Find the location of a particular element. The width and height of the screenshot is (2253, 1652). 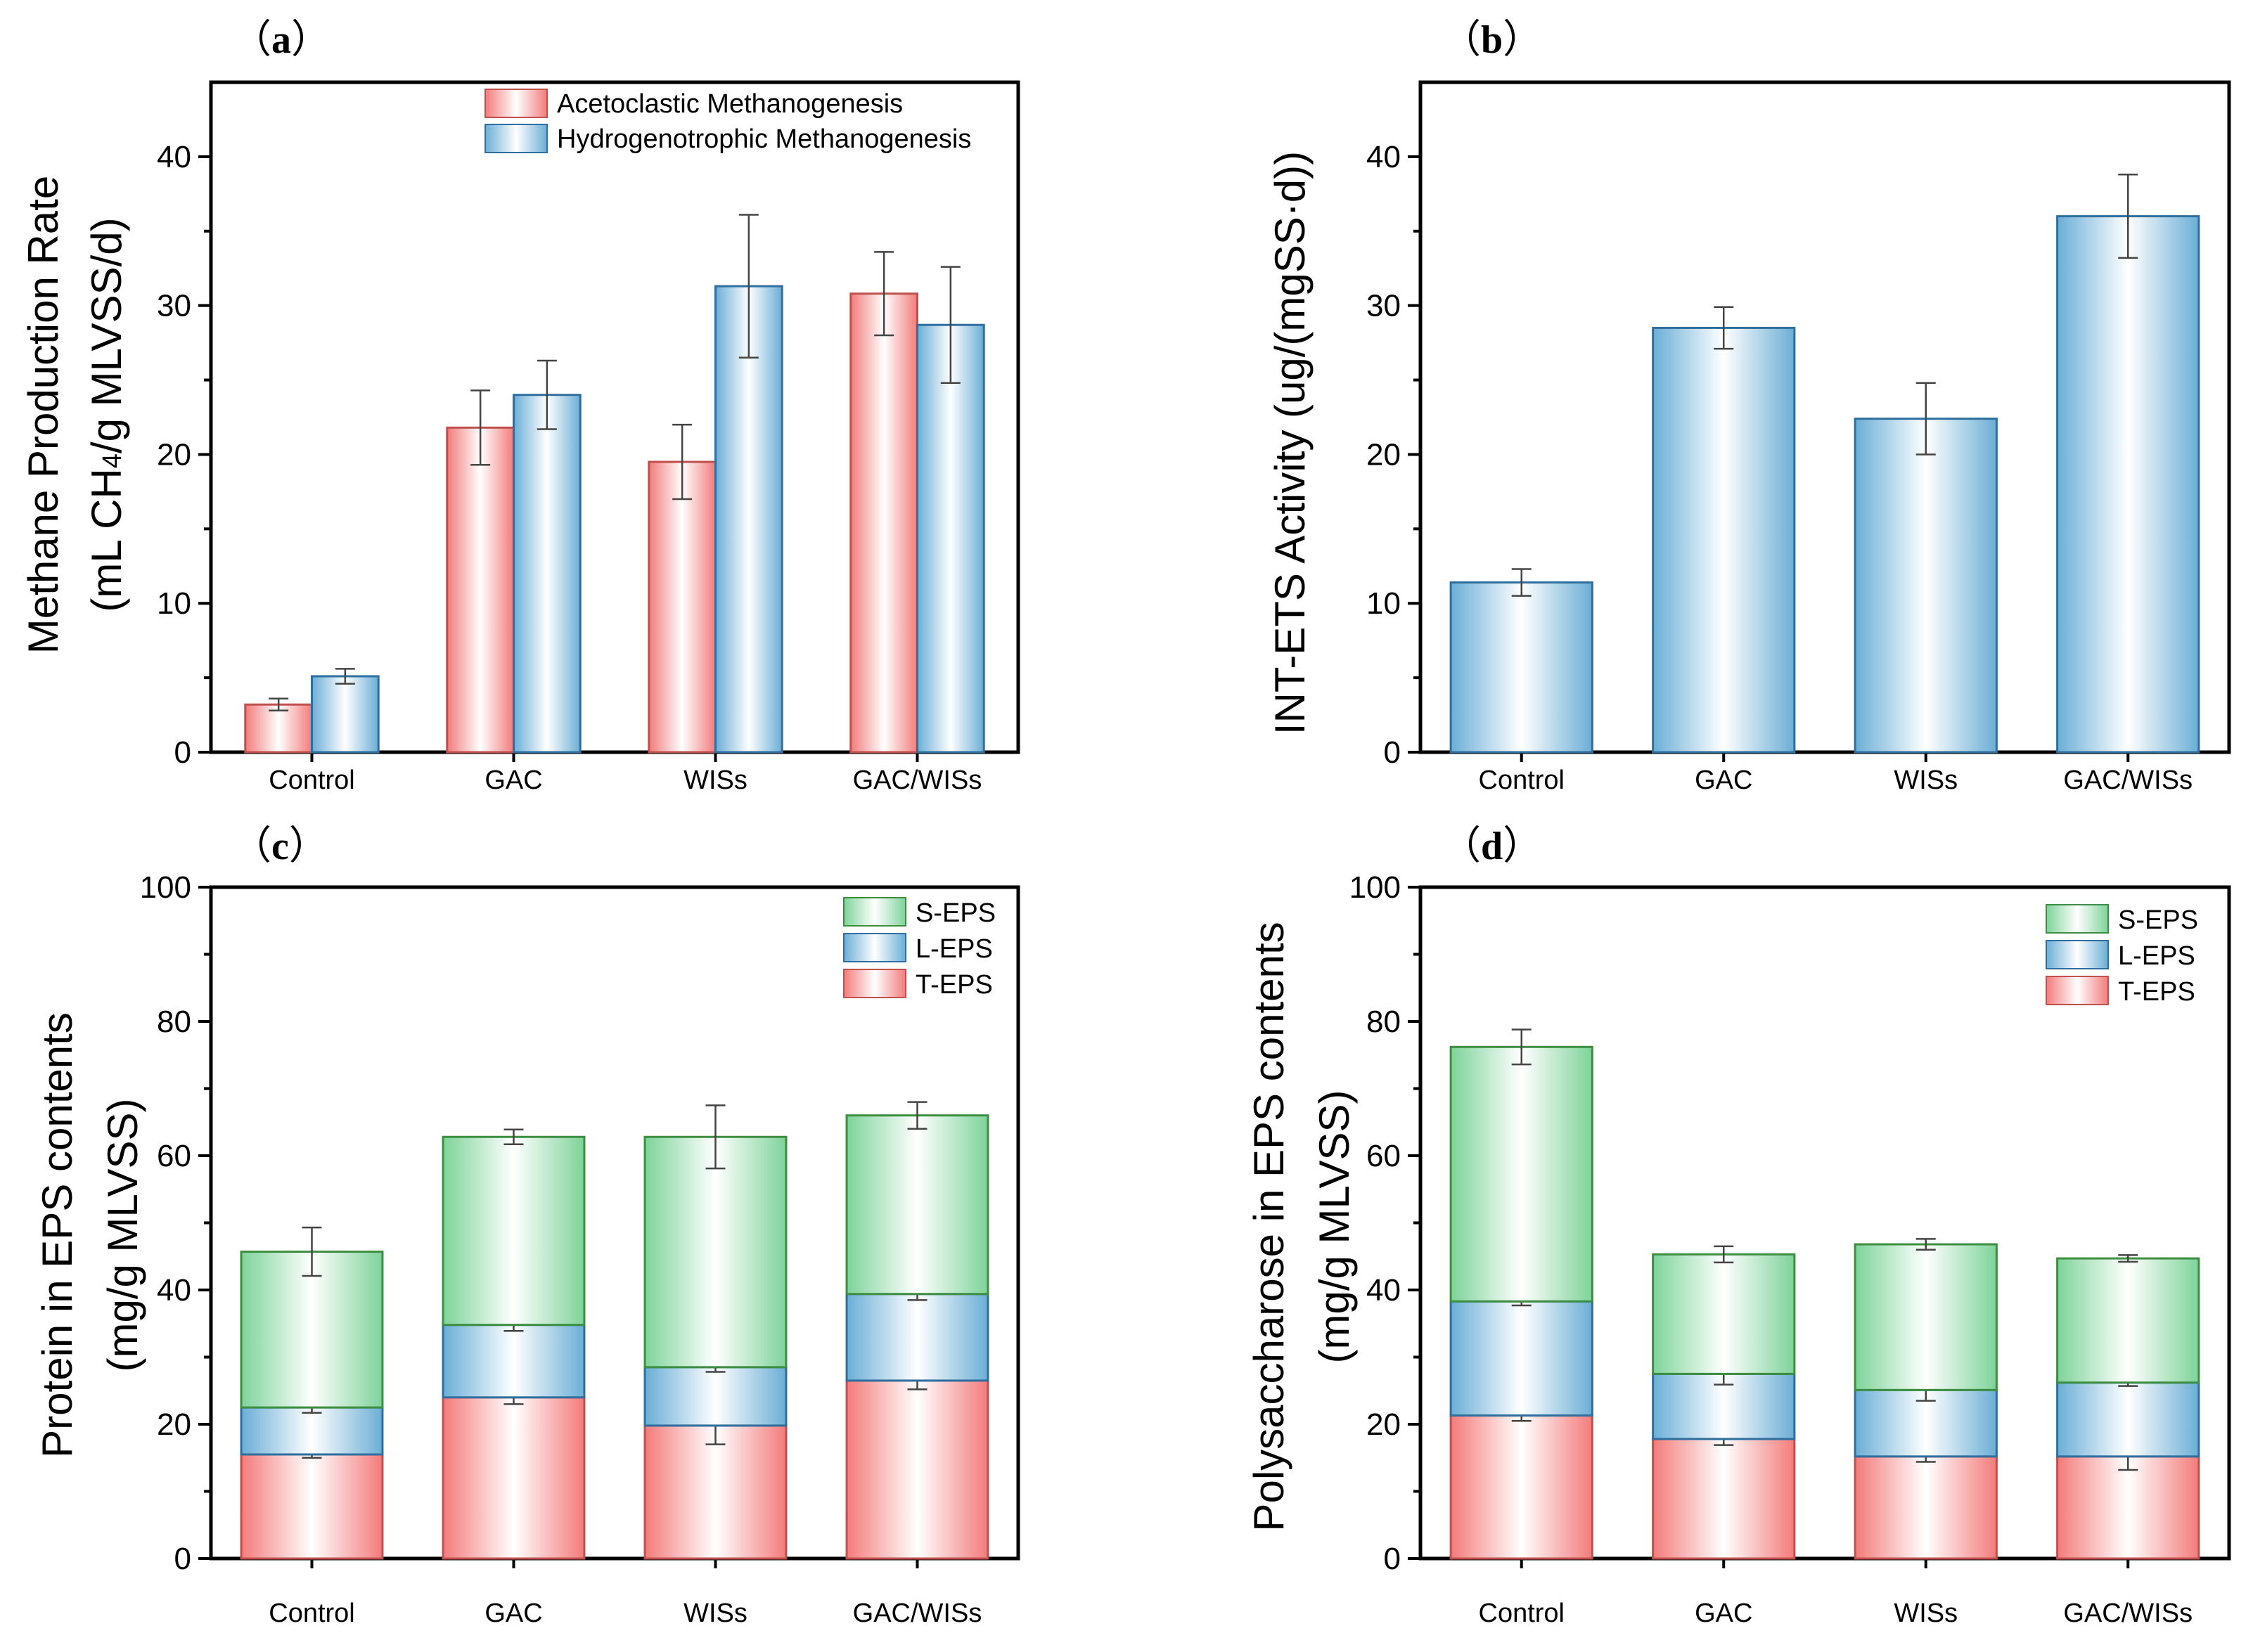

ytick-label: 100 is located at coordinates (1375, 887).